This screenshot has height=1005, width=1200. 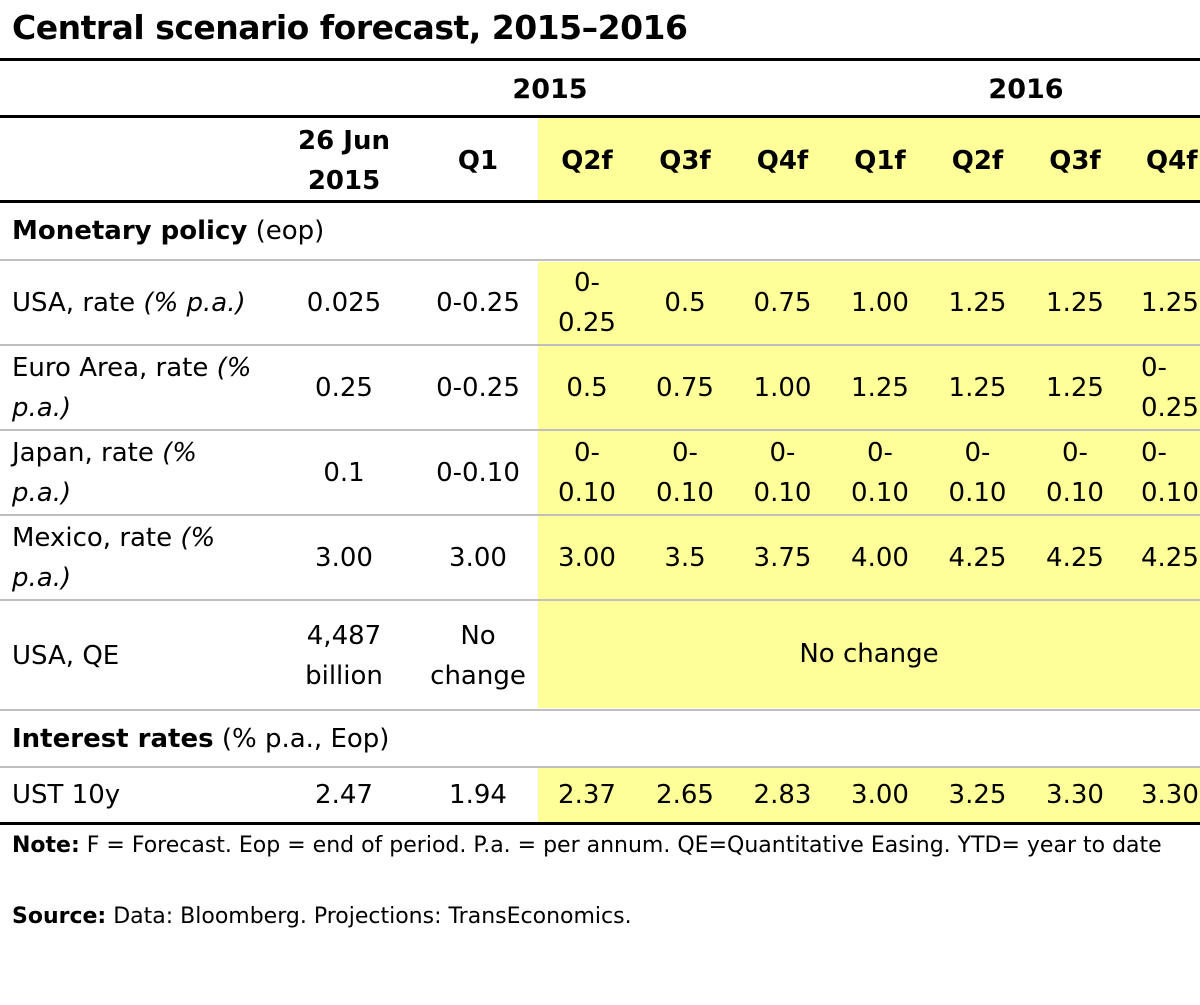 What do you see at coordinates (685, 795) in the screenshot?
I see `table-cell: 2.65` at bounding box center [685, 795].